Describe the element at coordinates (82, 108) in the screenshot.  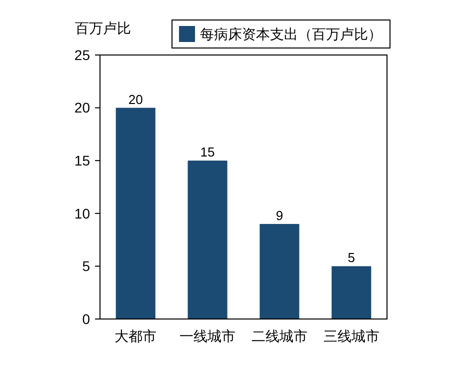
I see `y-tick-label: 20` at that location.